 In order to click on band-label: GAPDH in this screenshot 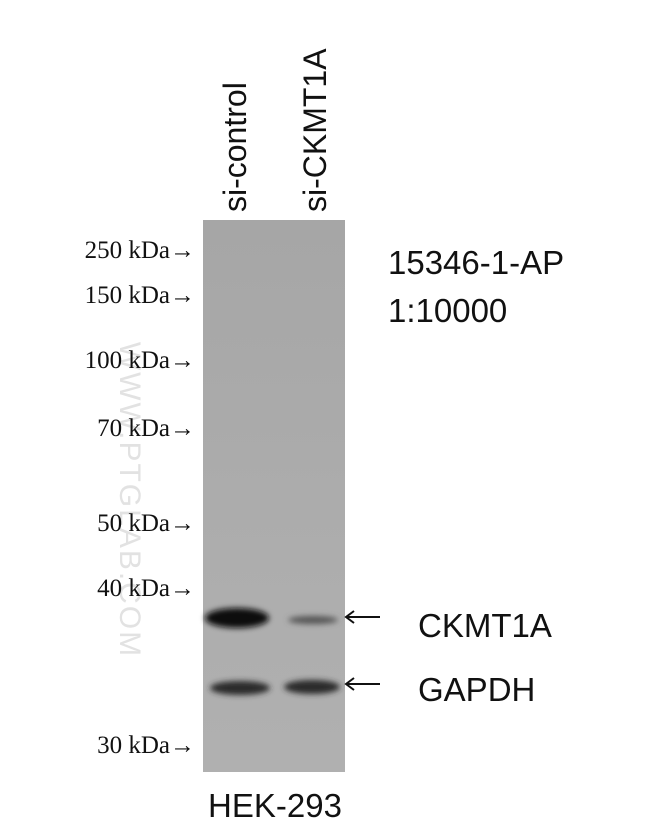, I will do `click(476, 689)`.